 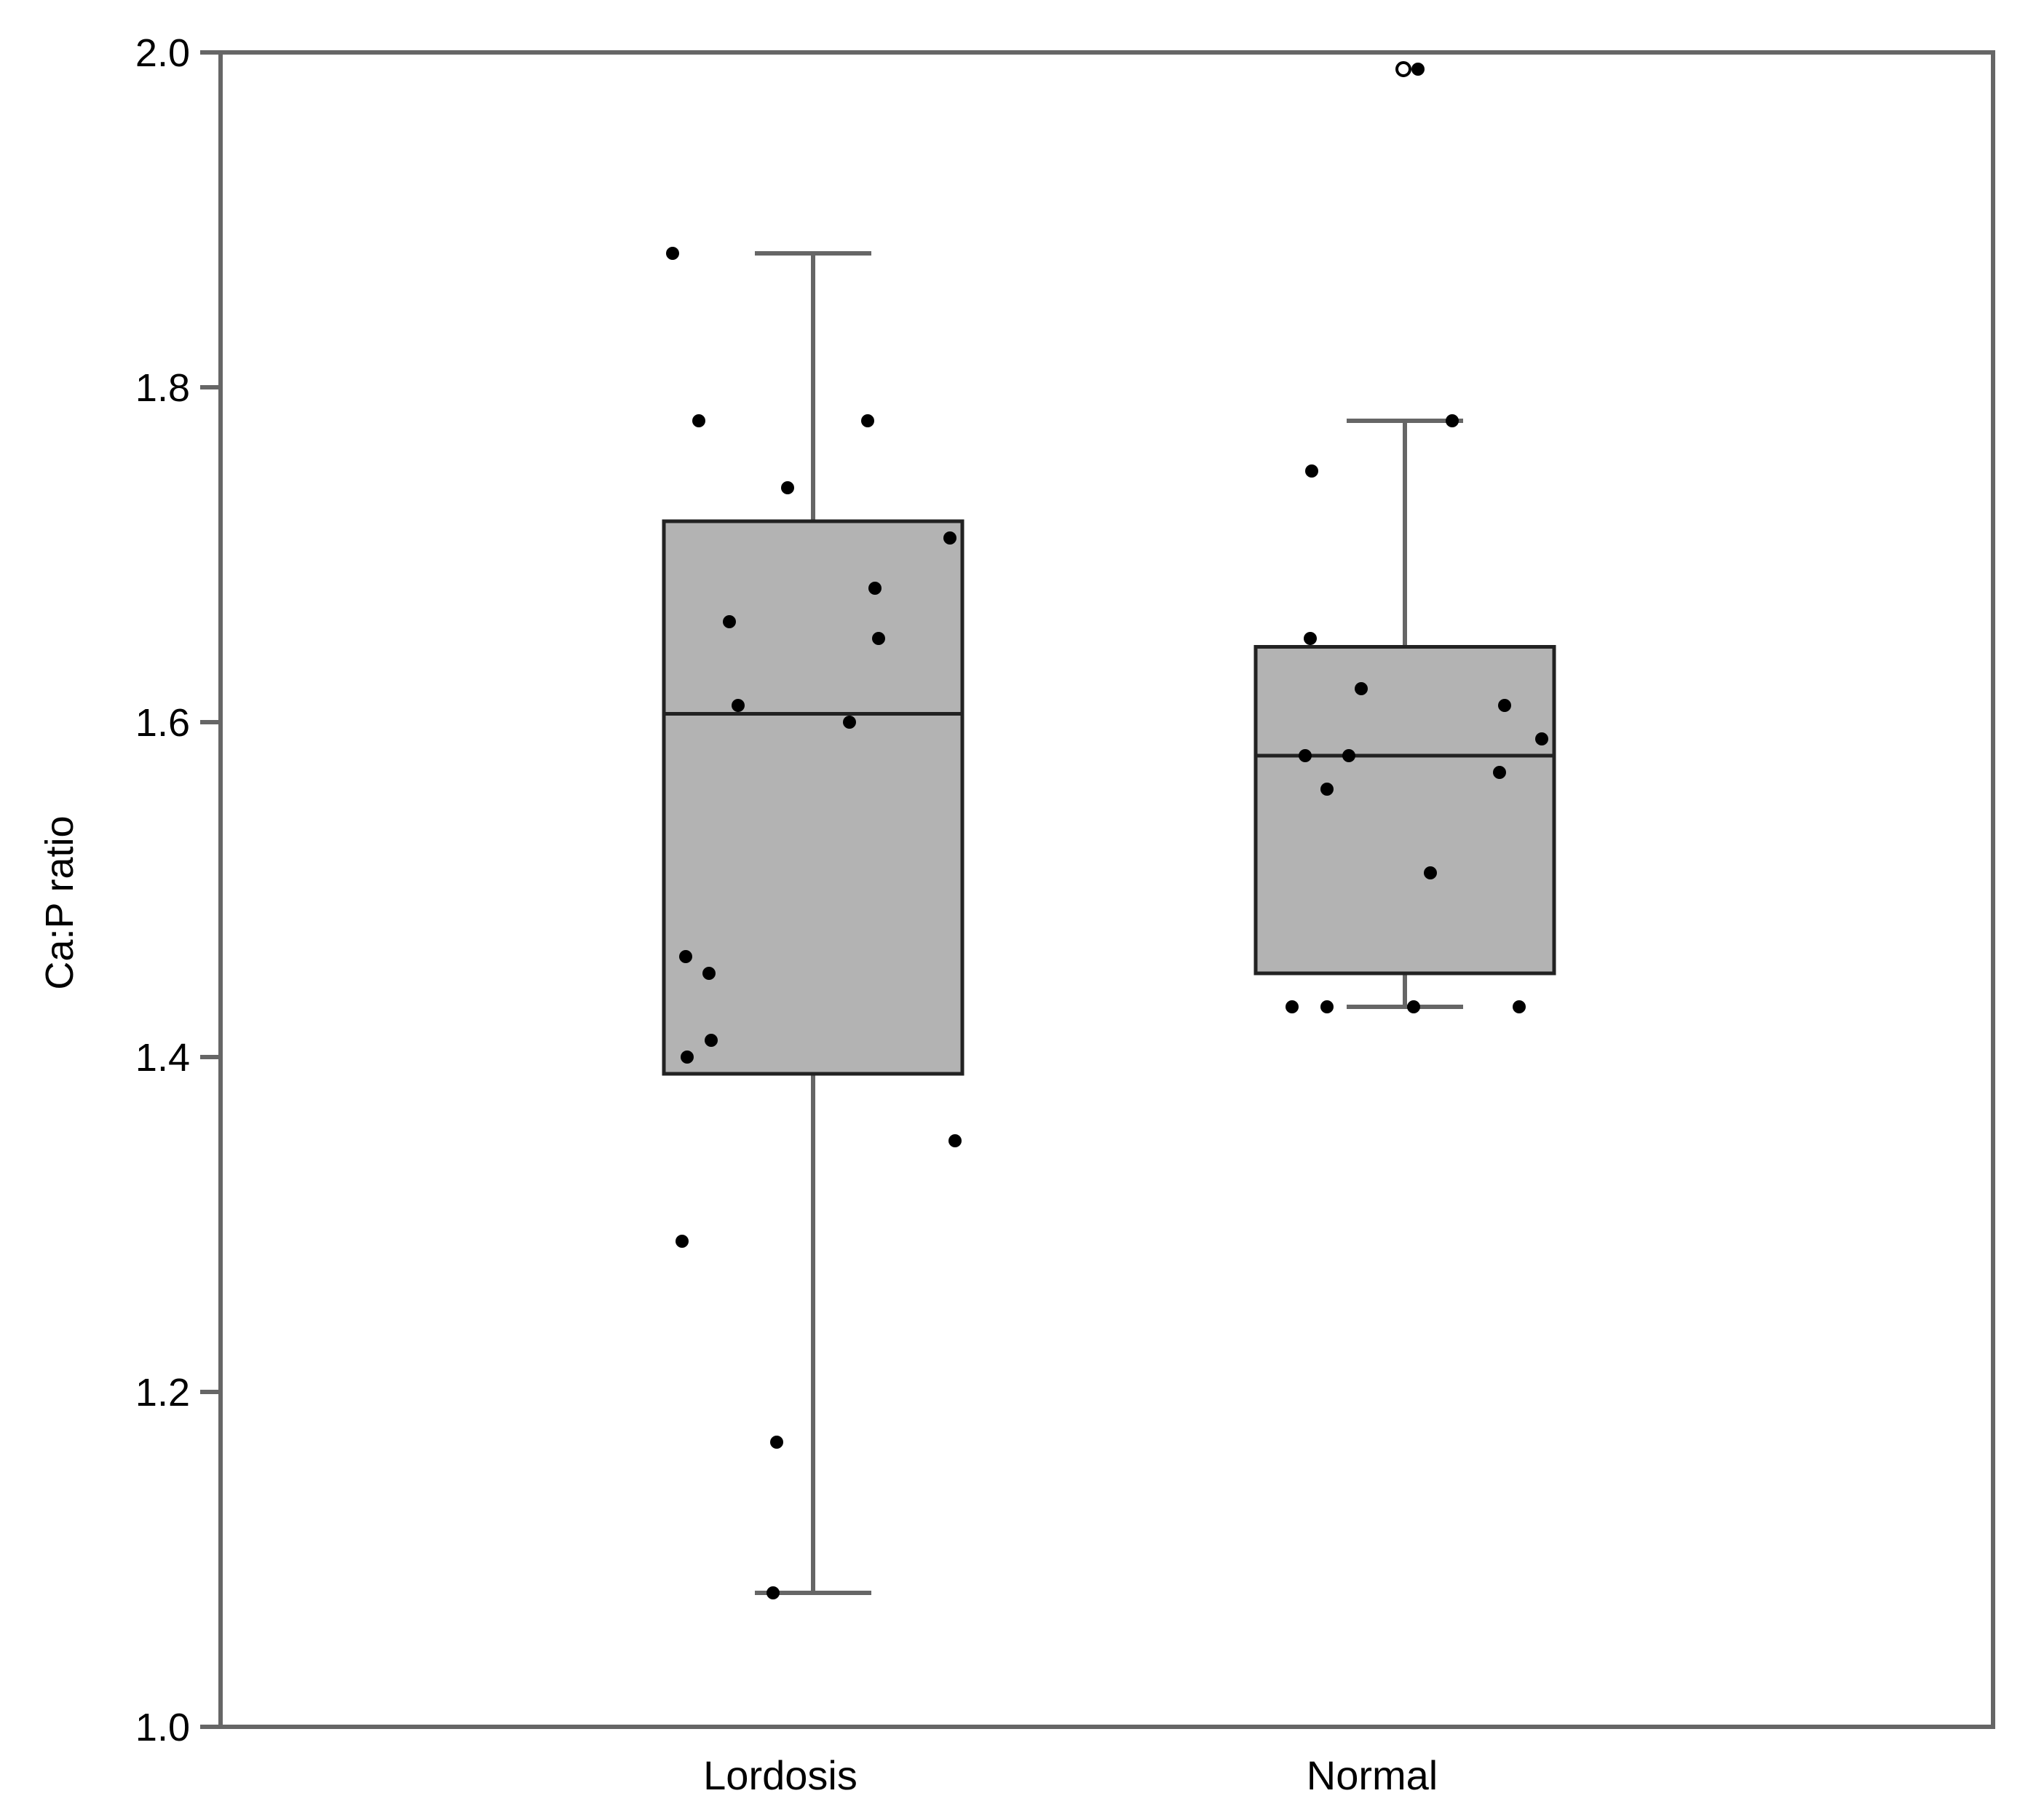 What do you see at coordinates (162, 1058) in the screenshot?
I see `y-tick-label: 1.4` at bounding box center [162, 1058].